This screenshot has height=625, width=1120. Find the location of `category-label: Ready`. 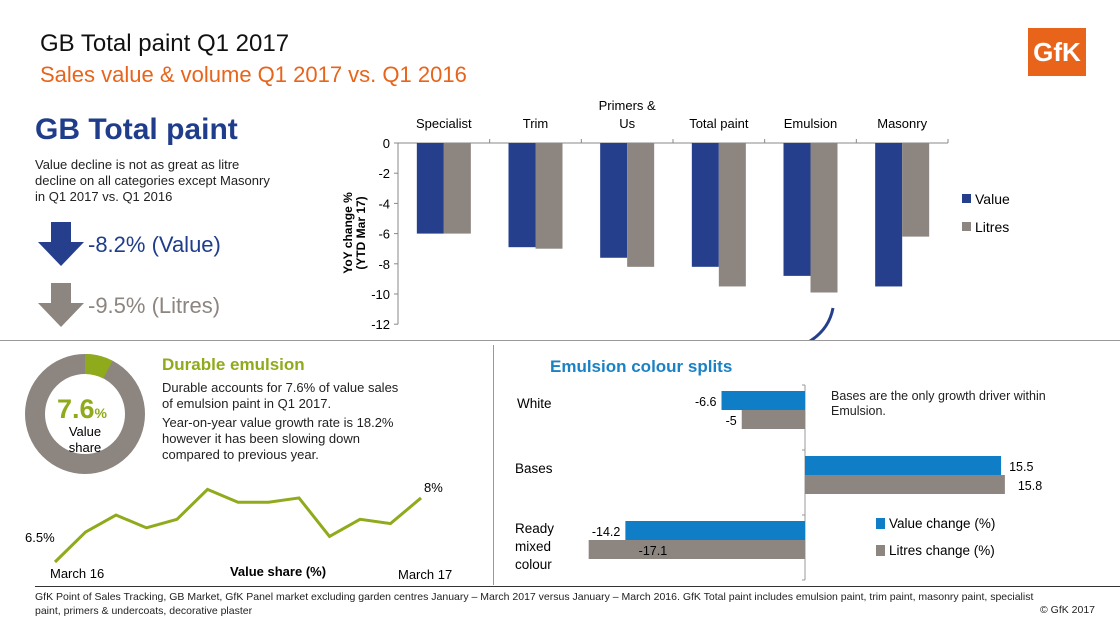

category-label: Ready is located at coordinates (534, 528).